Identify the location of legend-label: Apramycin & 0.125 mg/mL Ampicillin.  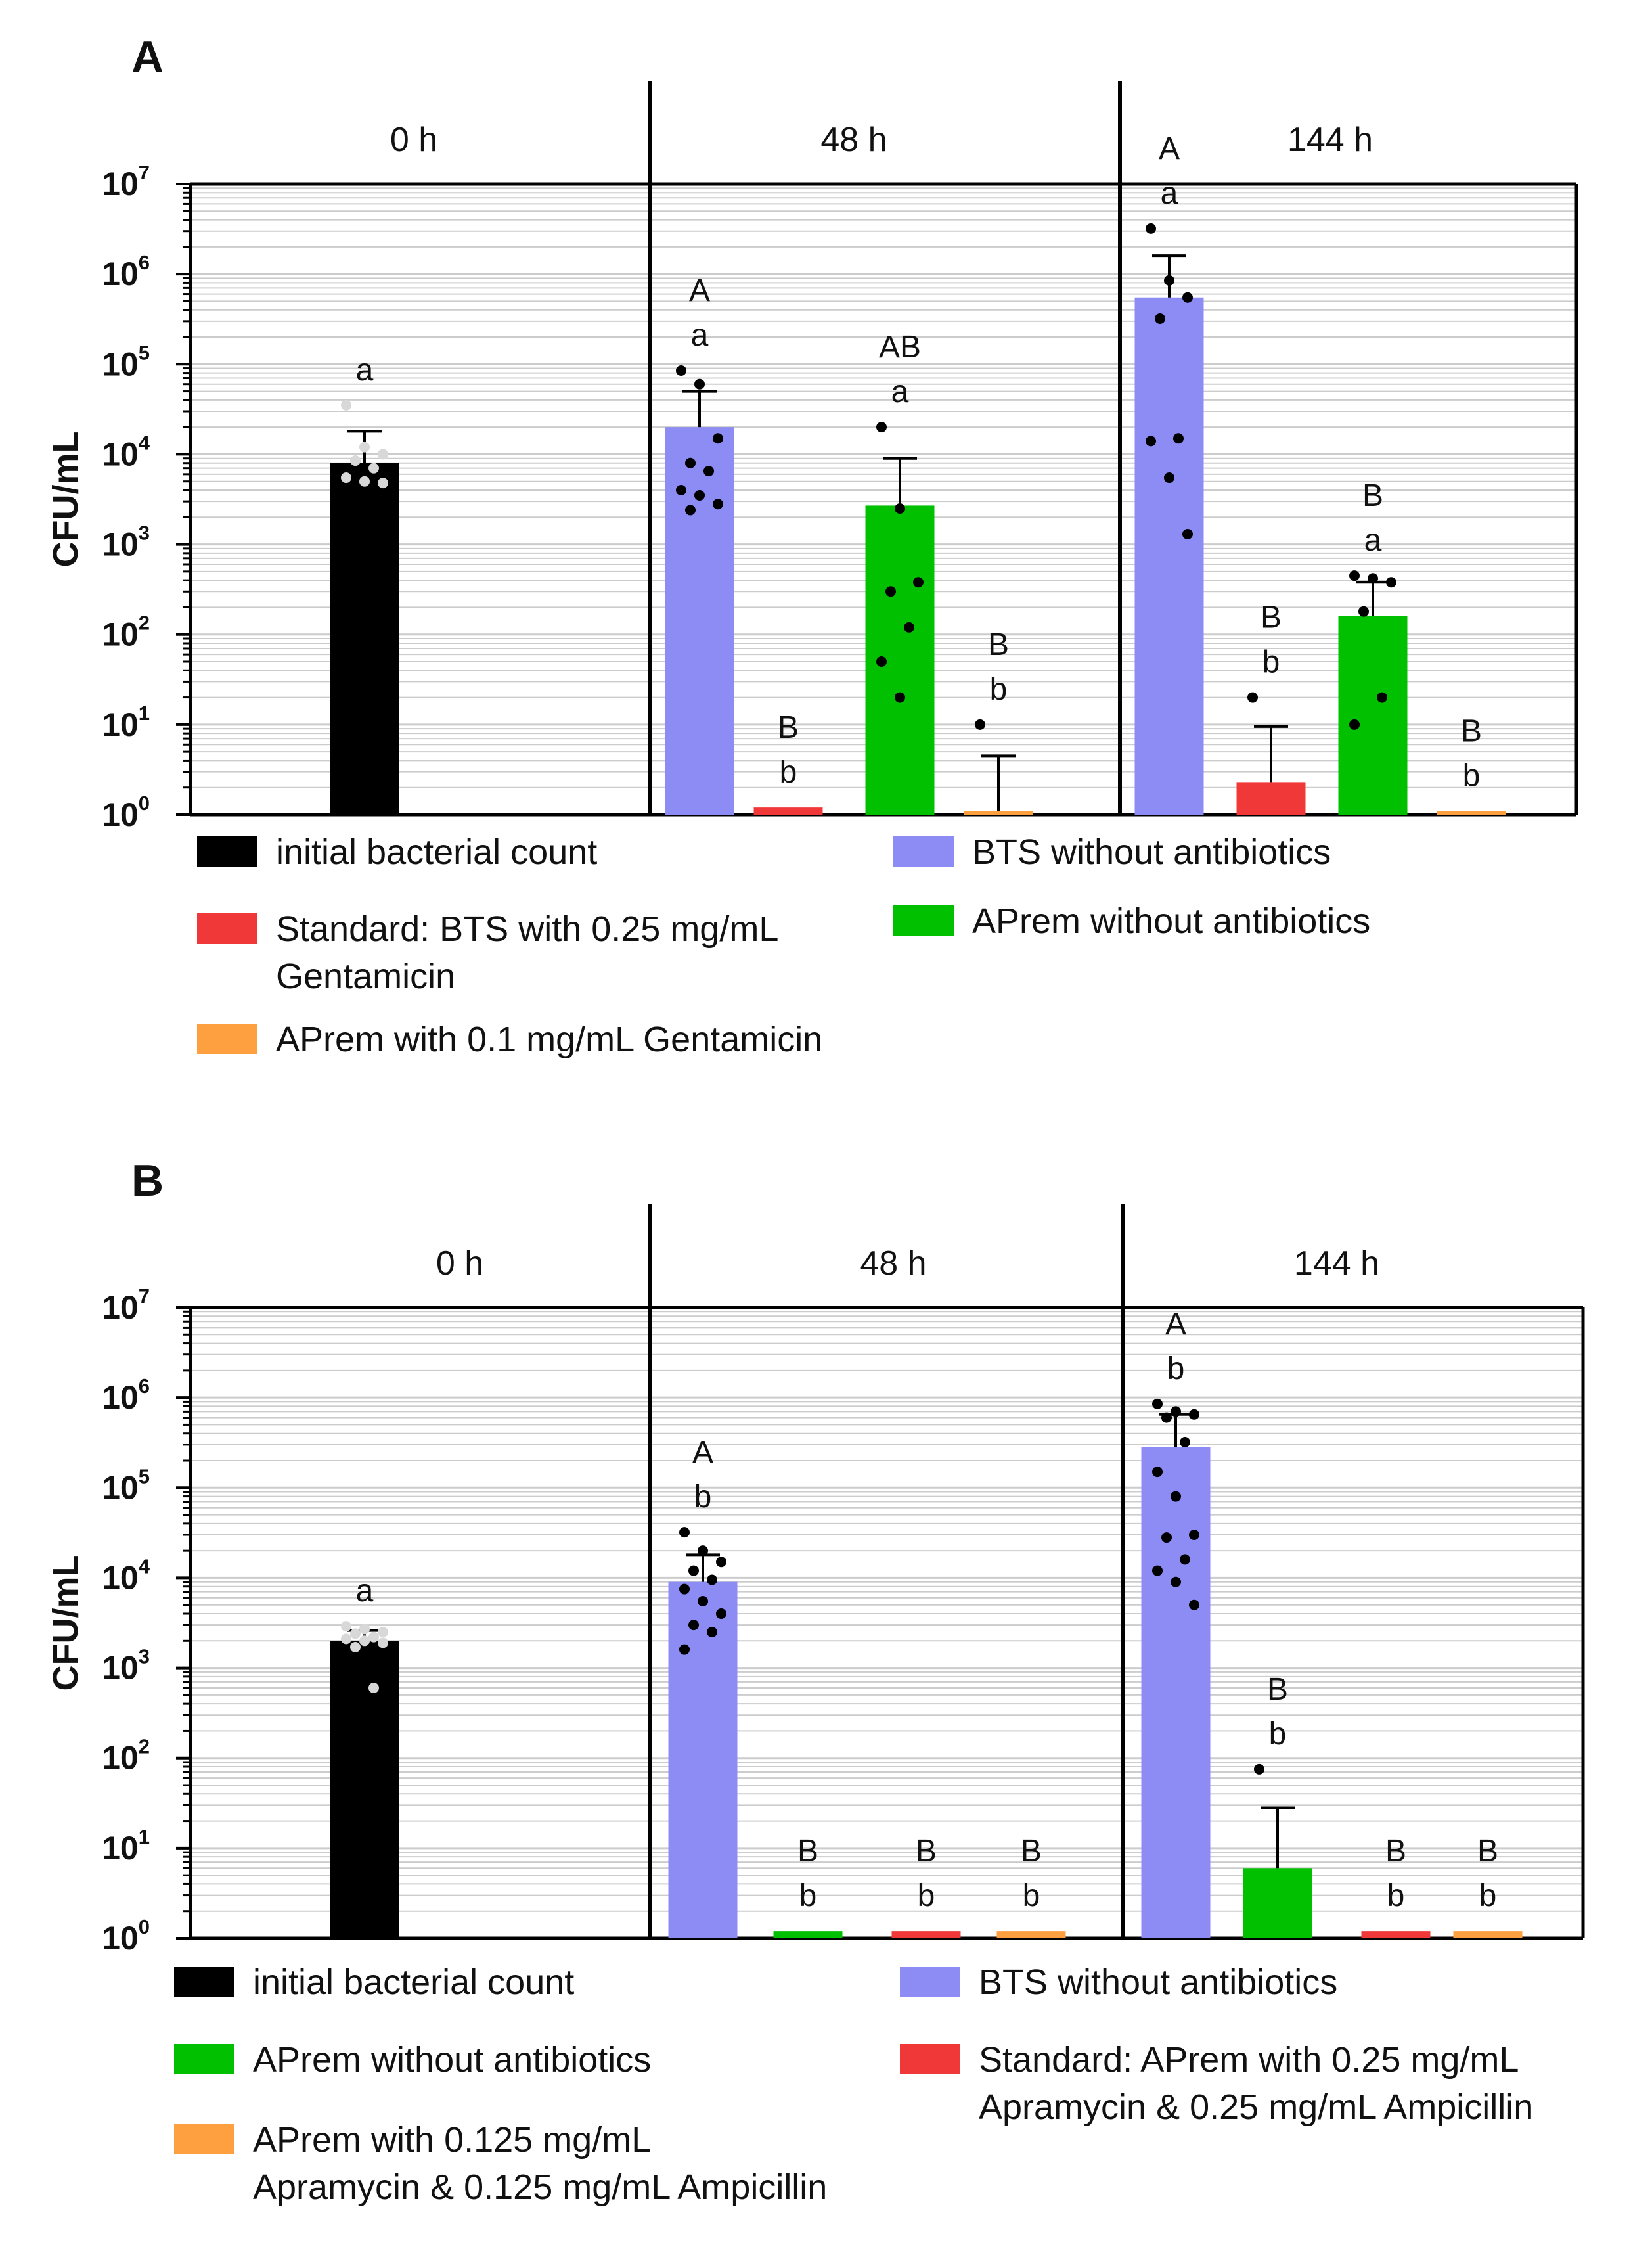
(540, 2187).